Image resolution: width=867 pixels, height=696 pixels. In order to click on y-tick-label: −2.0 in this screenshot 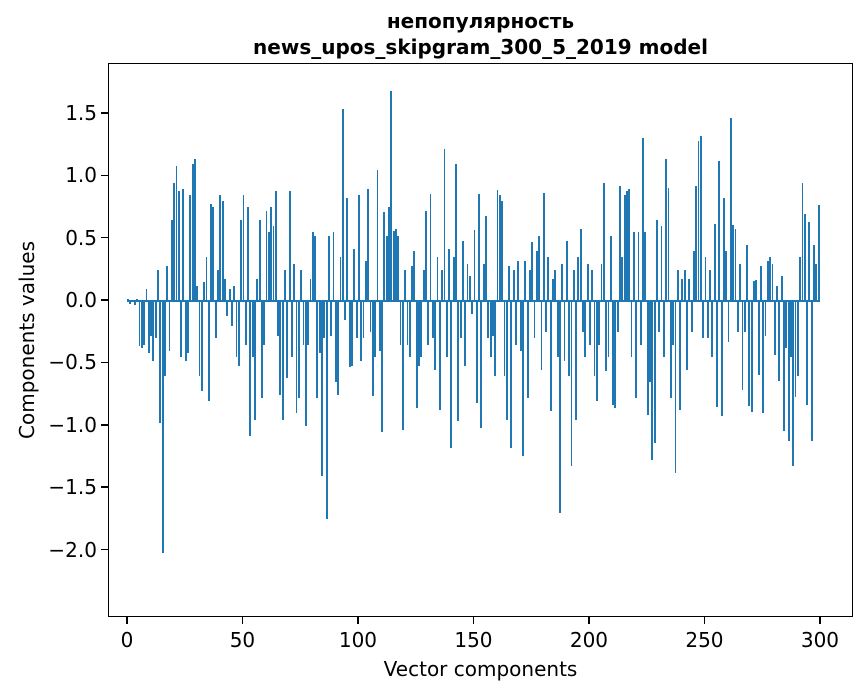, I will do `click(72, 549)`.